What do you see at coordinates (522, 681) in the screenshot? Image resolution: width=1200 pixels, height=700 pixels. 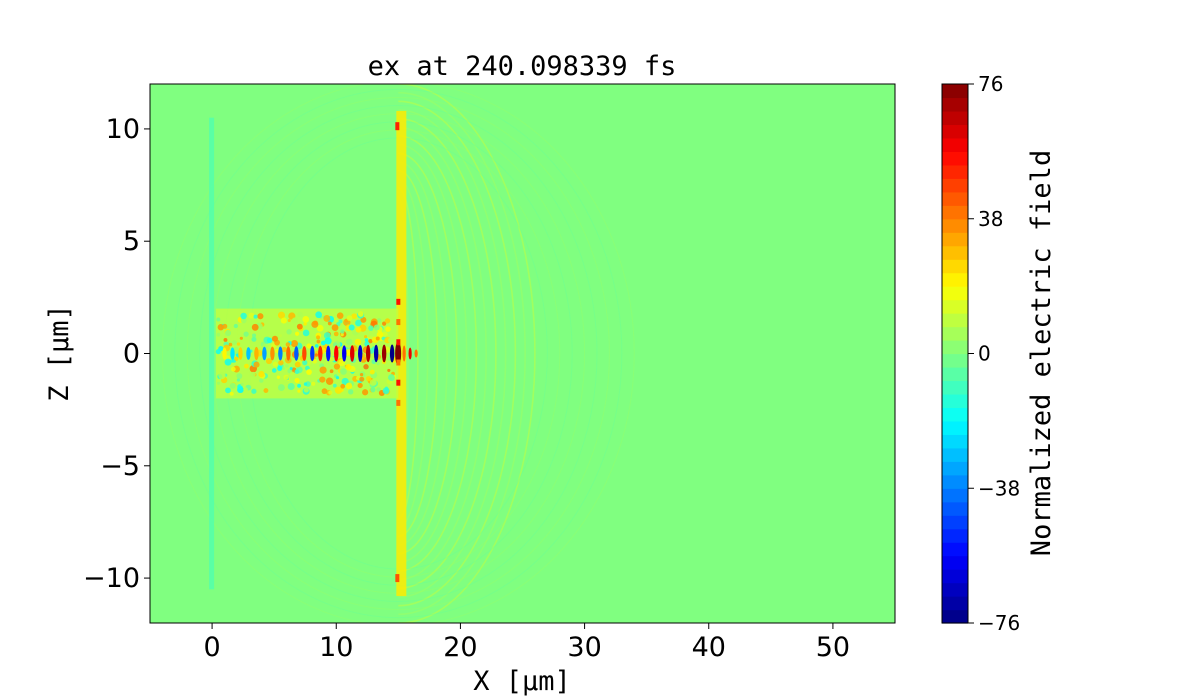 I see `x-axis-label: X [μm]` at bounding box center [522, 681].